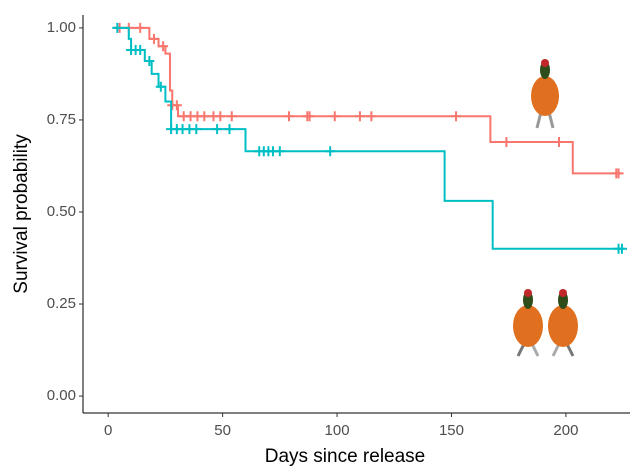  Describe the element at coordinates (451, 430) in the screenshot. I see `x-tick-label: 150` at that location.